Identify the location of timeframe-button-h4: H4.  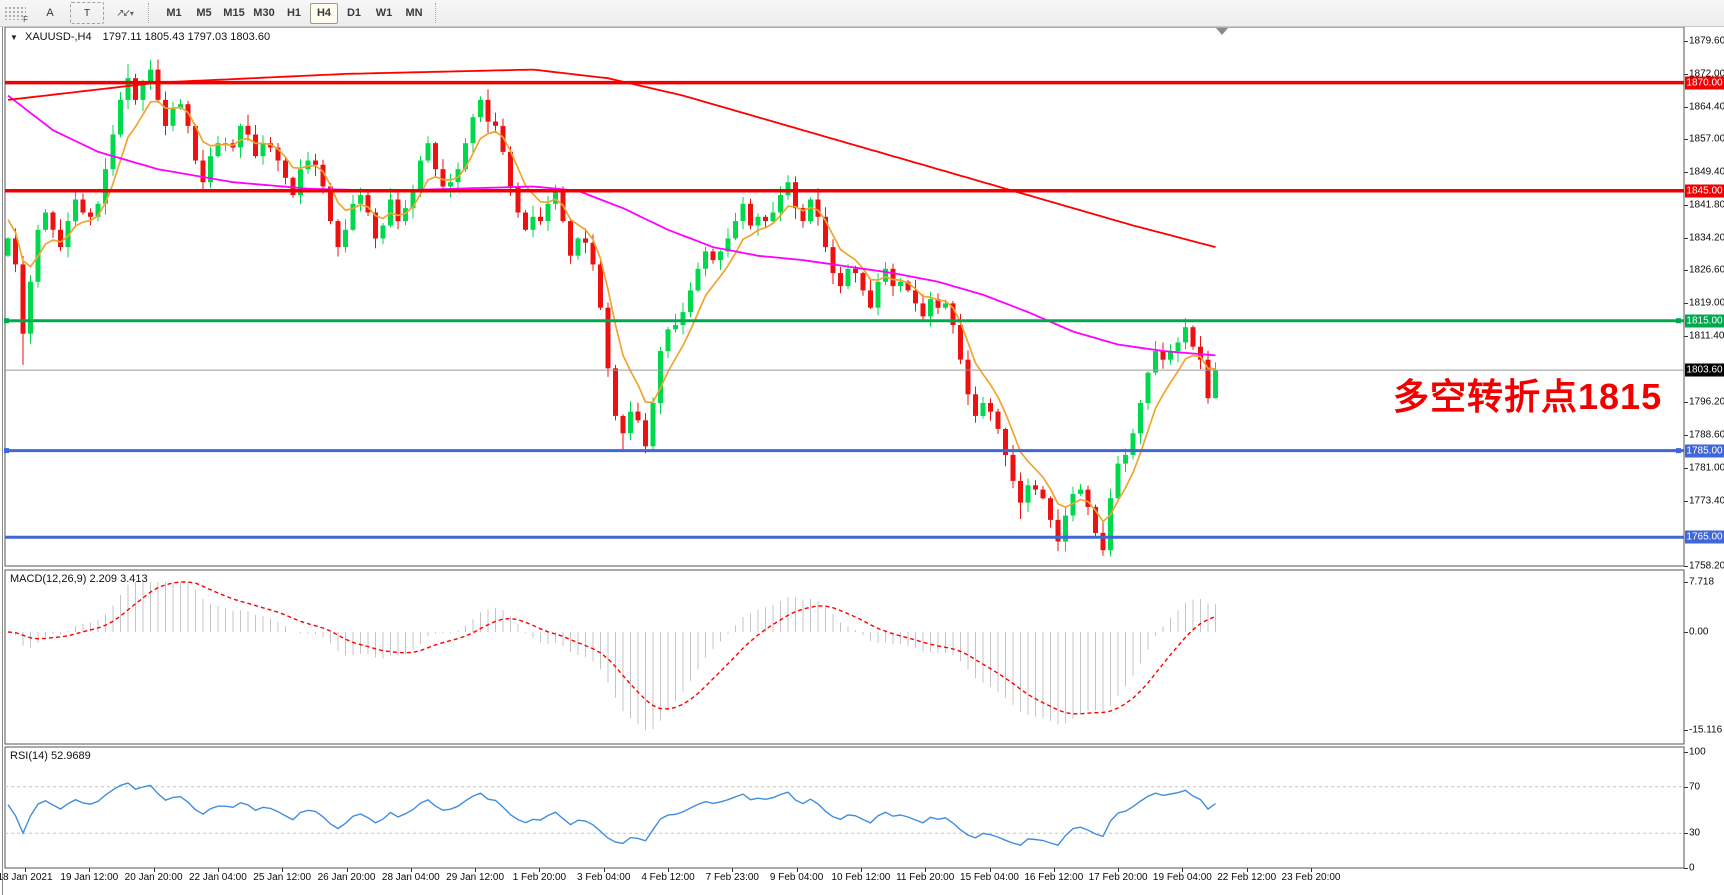
(324, 13).